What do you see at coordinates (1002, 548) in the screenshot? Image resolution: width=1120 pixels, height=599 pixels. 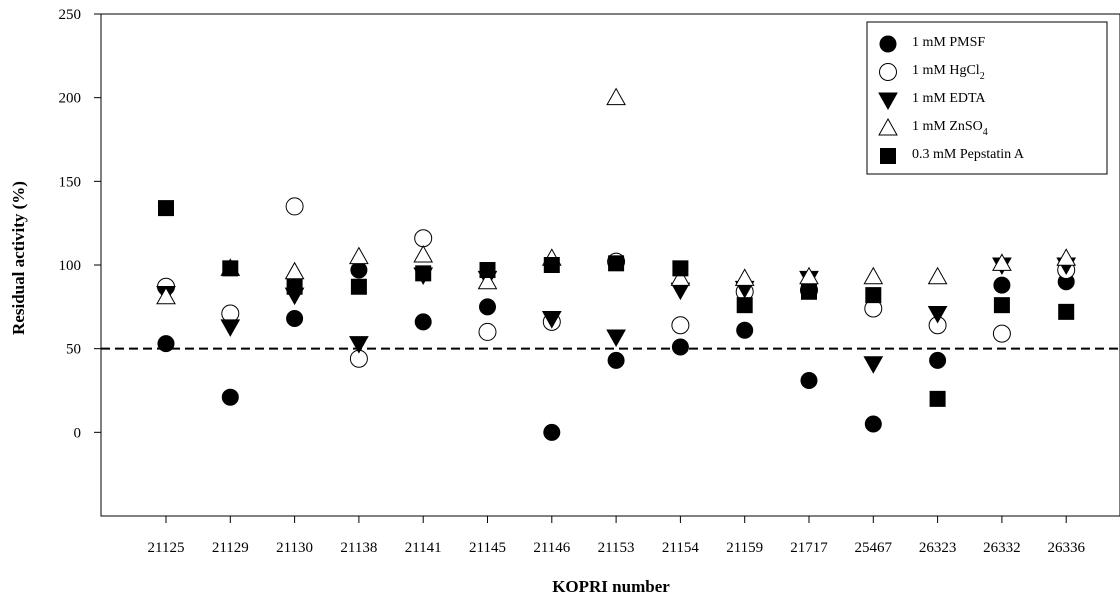 I see `x-tick-label: 26332` at bounding box center [1002, 548].